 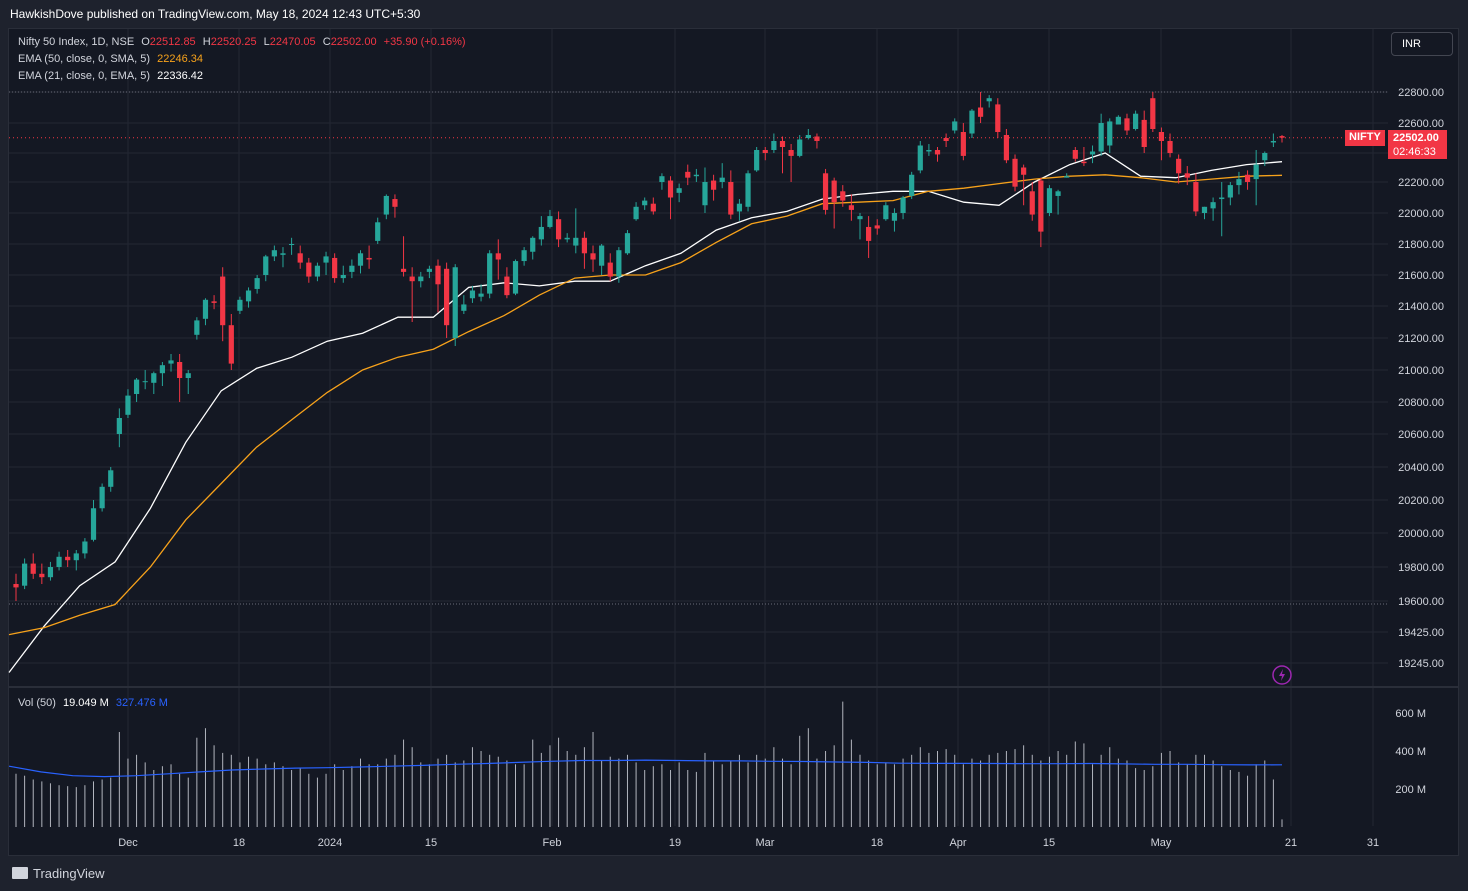 What do you see at coordinates (180, 76) in the screenshot?
I see `legend-ema21-value: 22336.42` at bounding box center [180, 76].